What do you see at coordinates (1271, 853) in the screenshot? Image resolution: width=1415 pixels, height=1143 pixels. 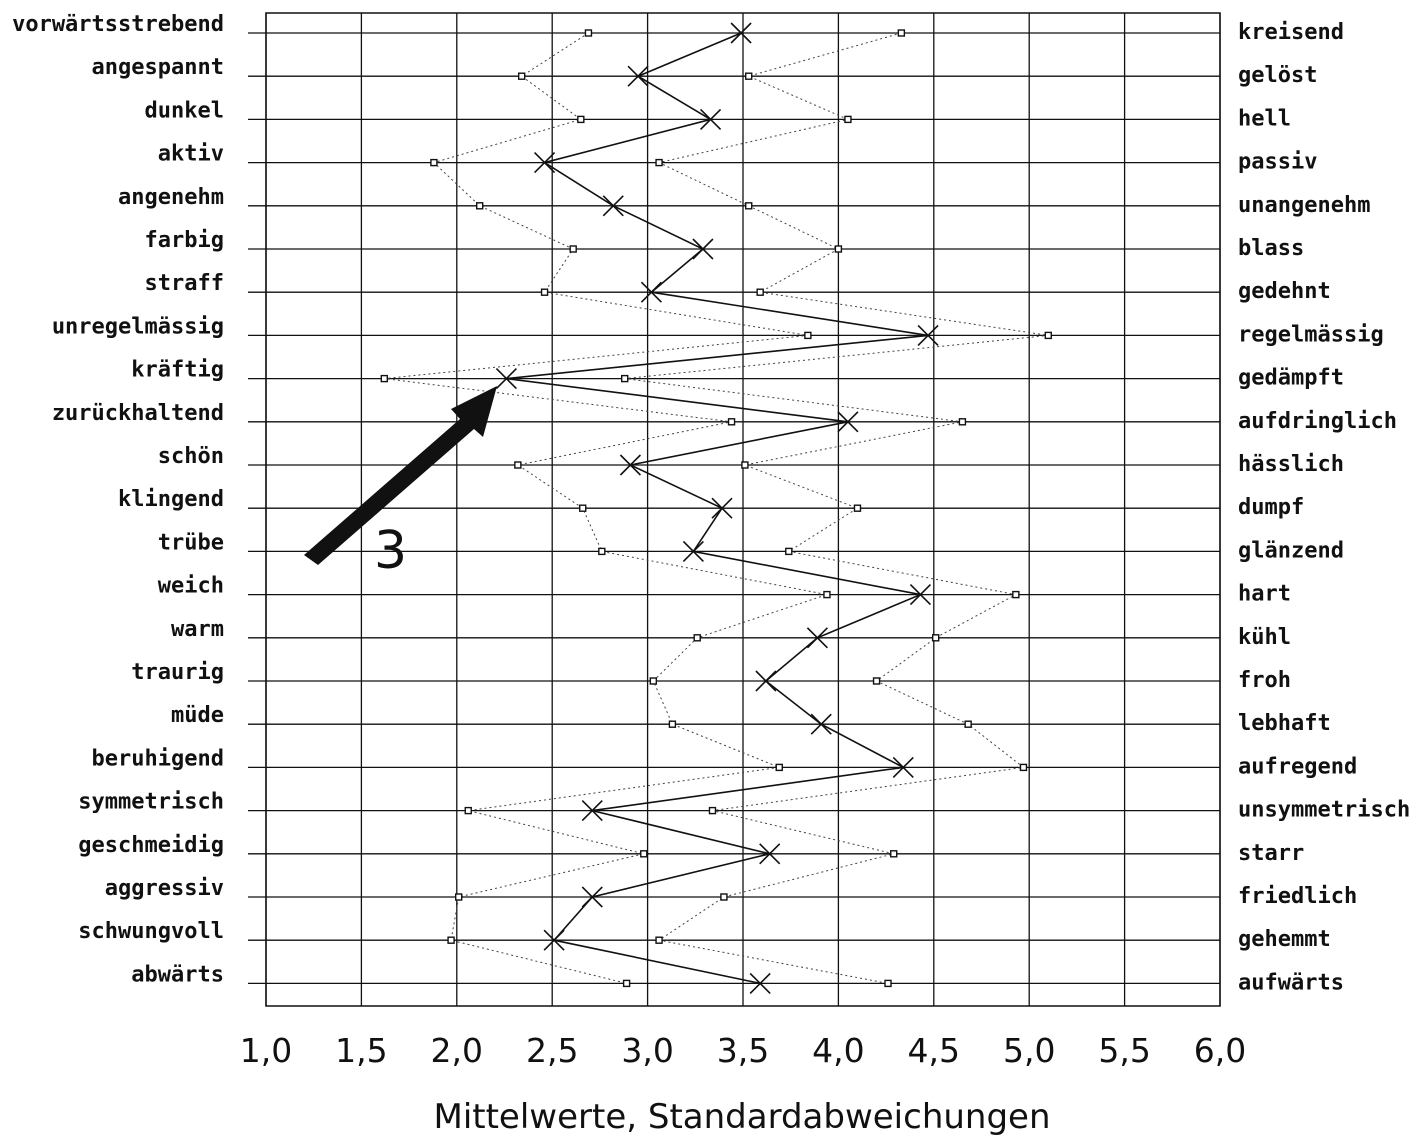 I see `right-label: starr` at bounding box center [1271, 853].